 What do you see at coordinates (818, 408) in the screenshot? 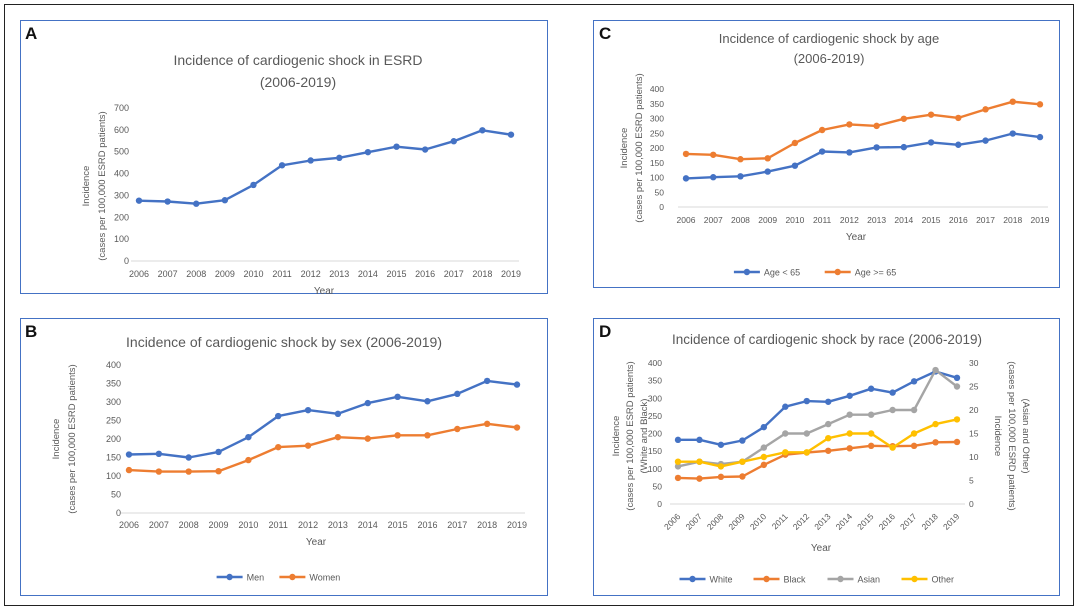
I see `series-line-white` at bounding box center [818, 408].